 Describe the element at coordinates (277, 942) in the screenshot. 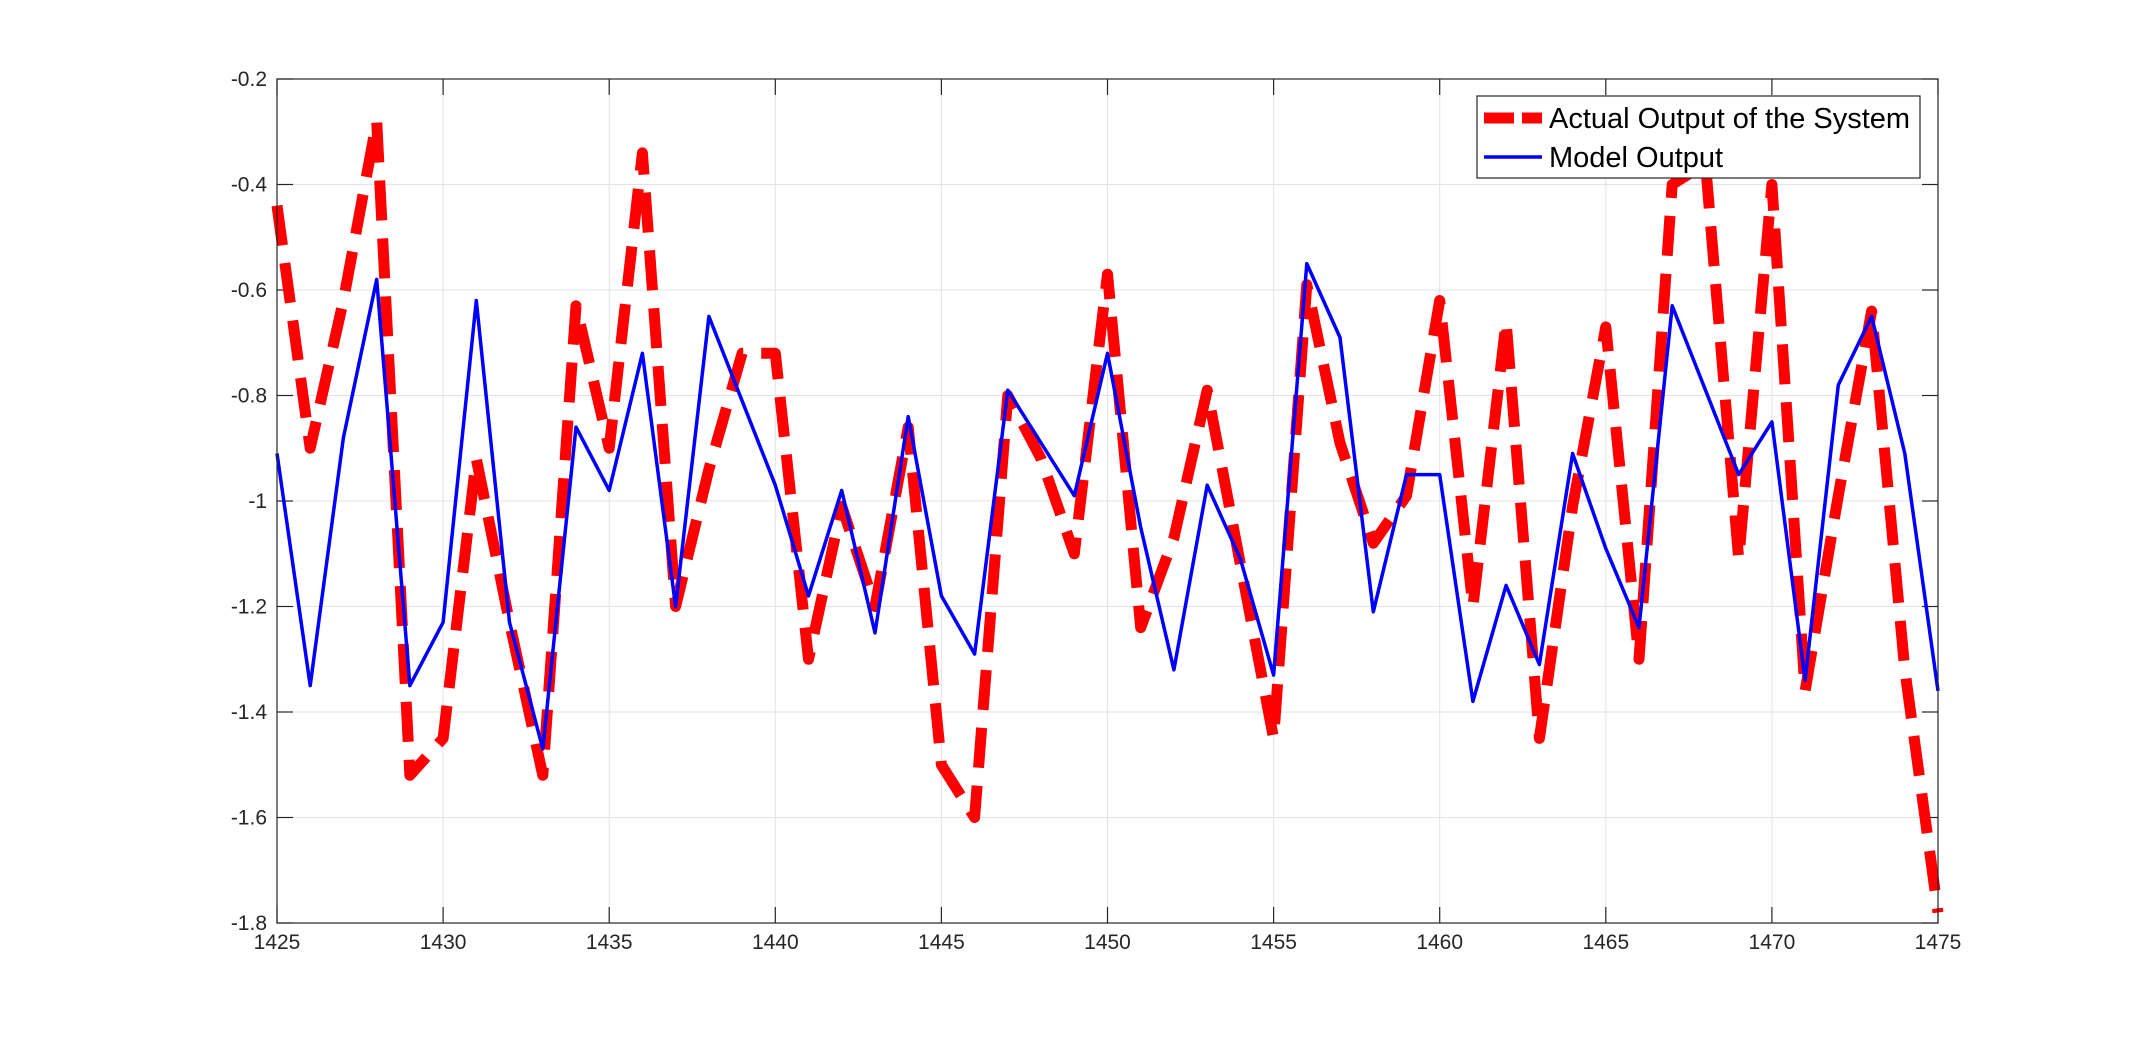

I see `x-tick-label: 1425` at that location.